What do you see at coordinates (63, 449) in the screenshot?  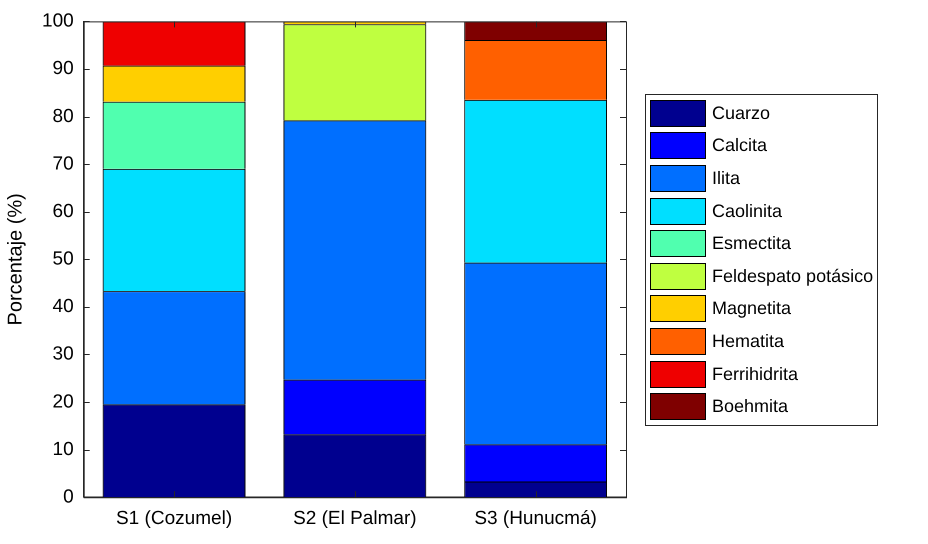 I see `y-tick-label: 10` at bounding box center [63, 449].